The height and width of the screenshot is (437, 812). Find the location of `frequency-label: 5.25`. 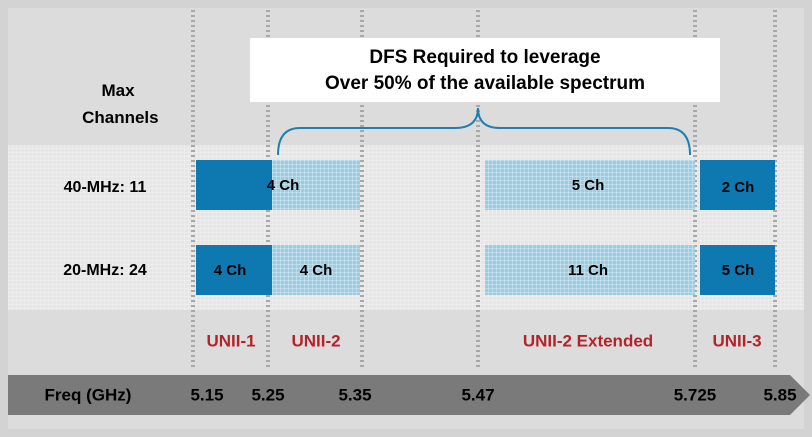

frequency-label: 5.25 is located at coordinates (267, 394).